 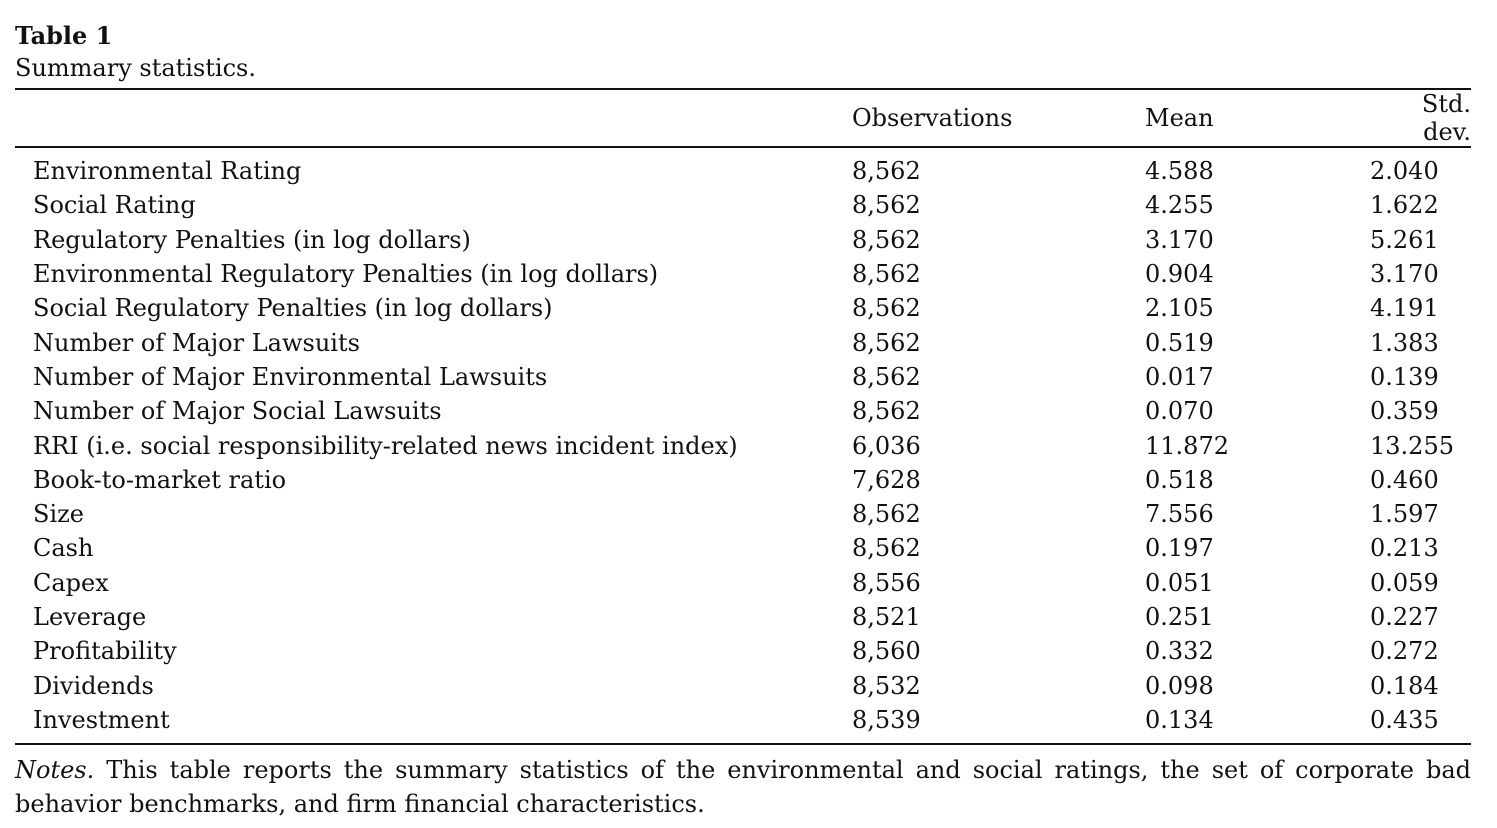 I want to click on table-row: Social Rating 8,562 4.255 1.622, so click(x=743, y=205).